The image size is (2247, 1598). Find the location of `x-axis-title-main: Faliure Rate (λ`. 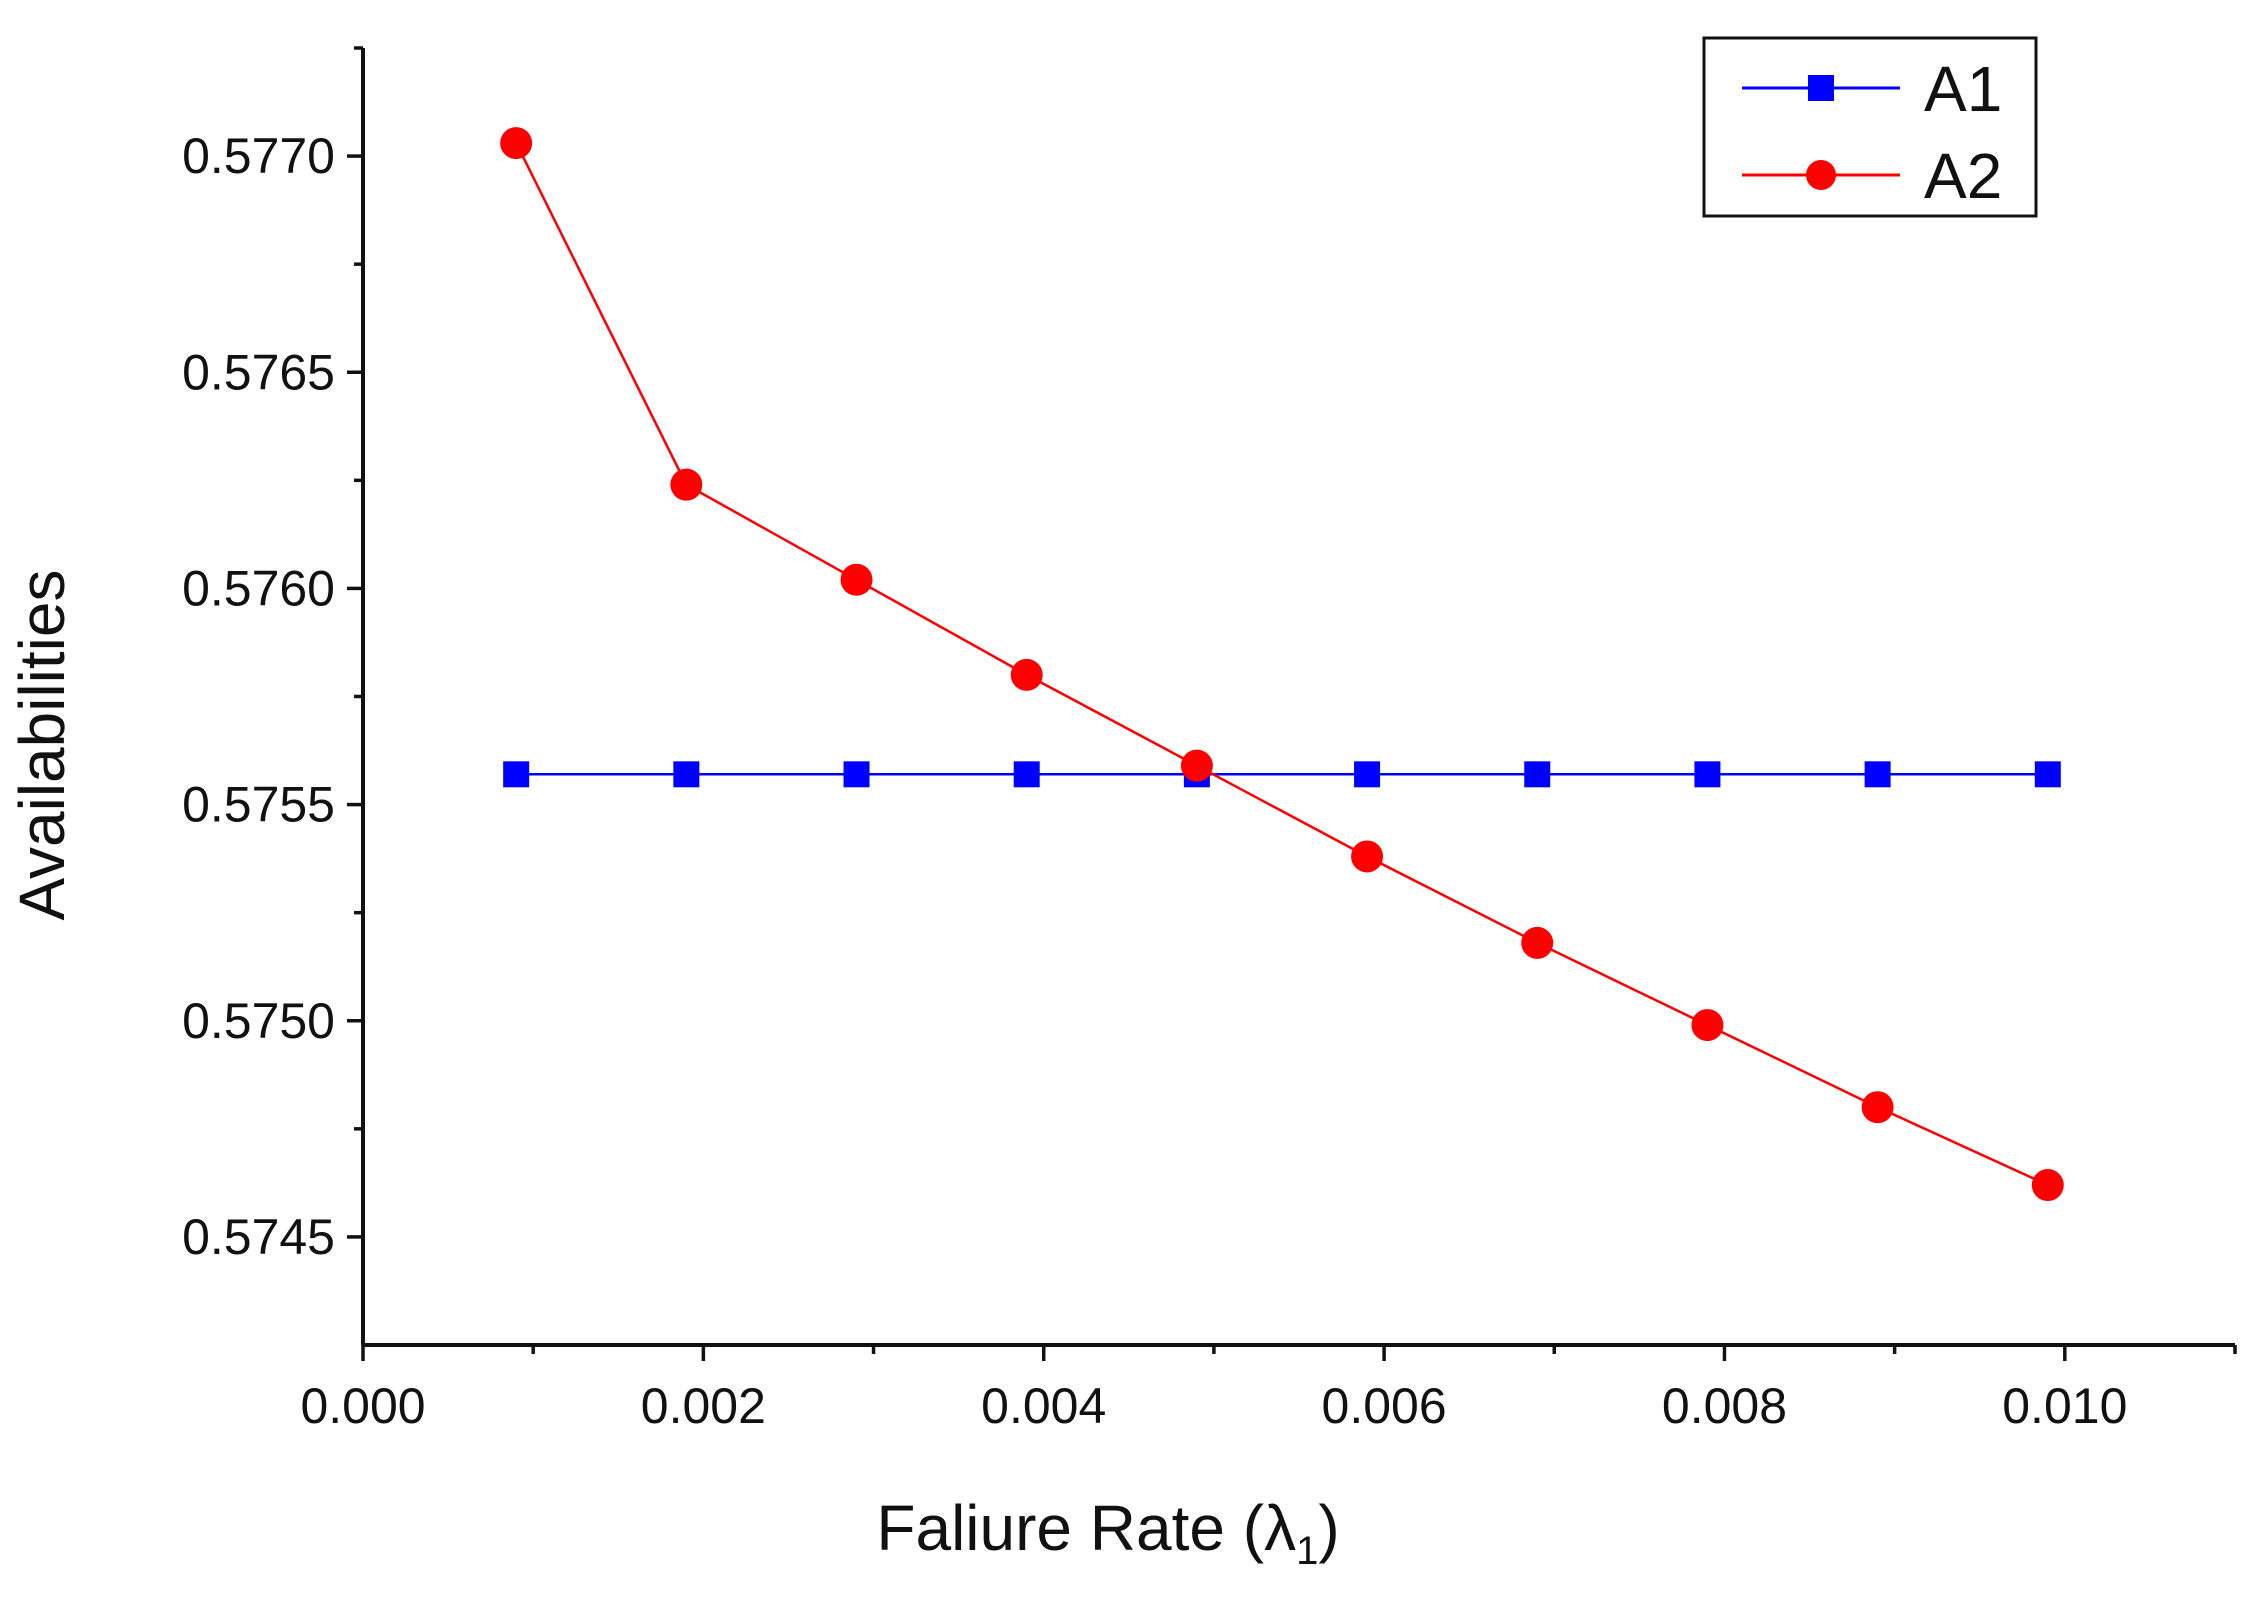

x-axis-title-main: Faliure Rate (λ is located at coordinates (1086, 1528).